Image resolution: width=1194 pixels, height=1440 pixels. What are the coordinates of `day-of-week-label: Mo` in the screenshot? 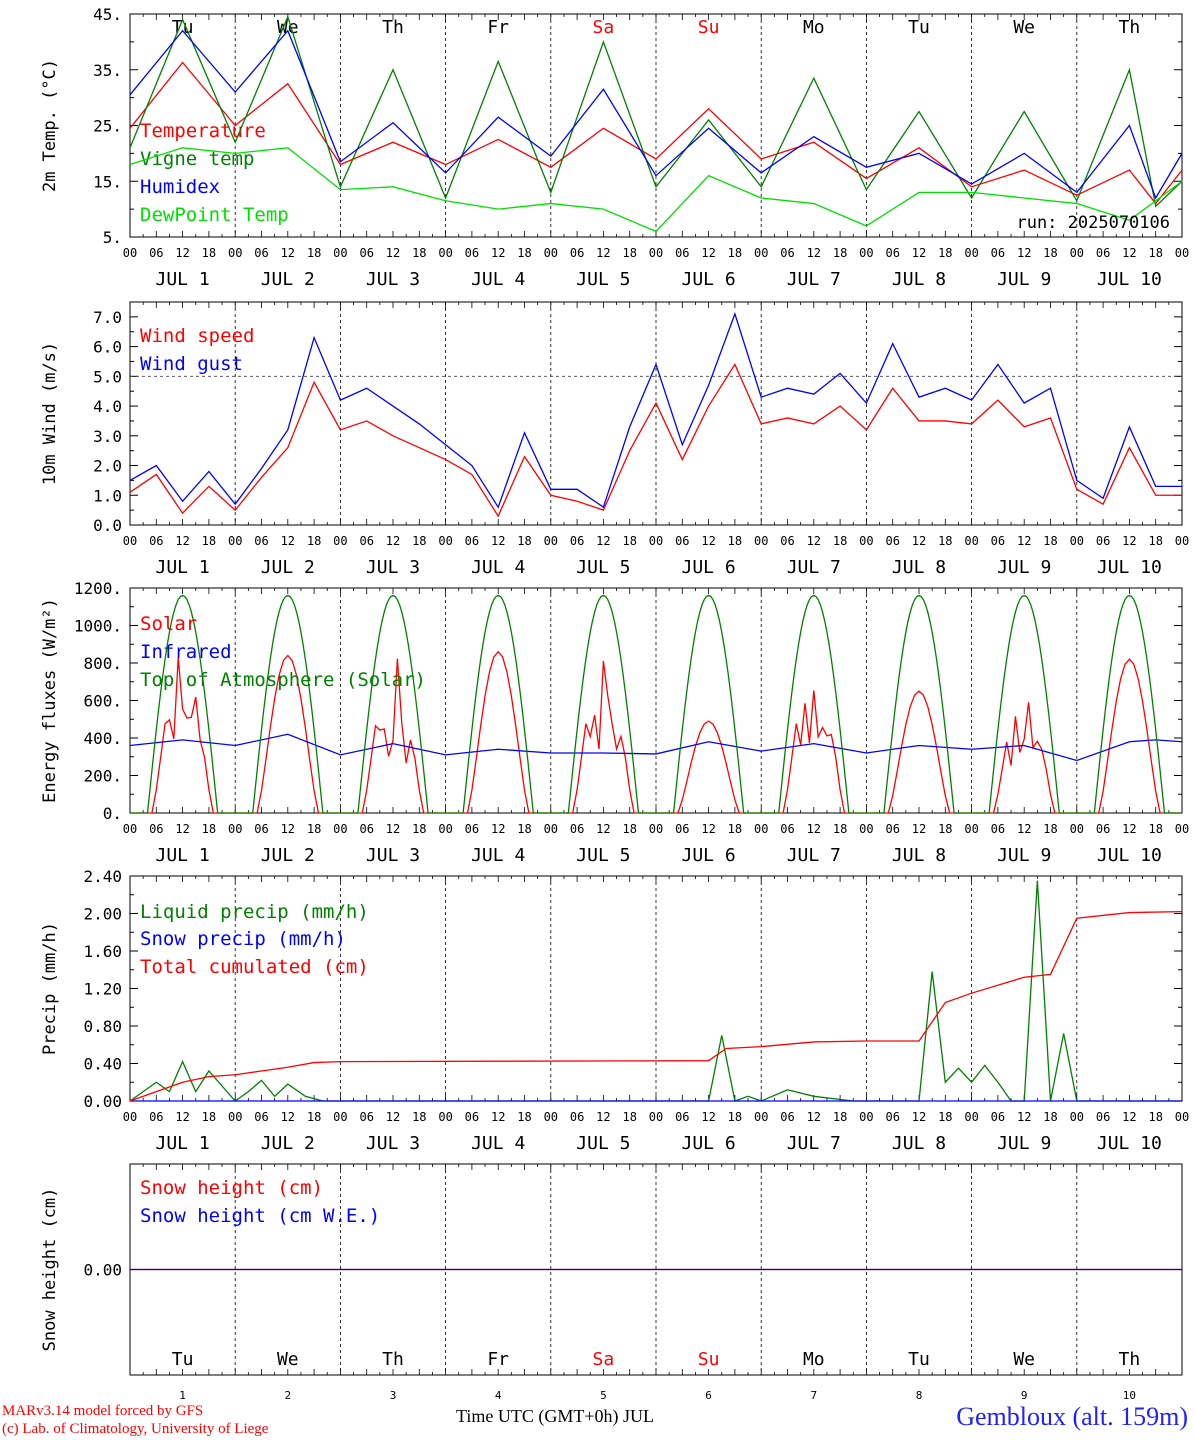 It's located at (814, 27).